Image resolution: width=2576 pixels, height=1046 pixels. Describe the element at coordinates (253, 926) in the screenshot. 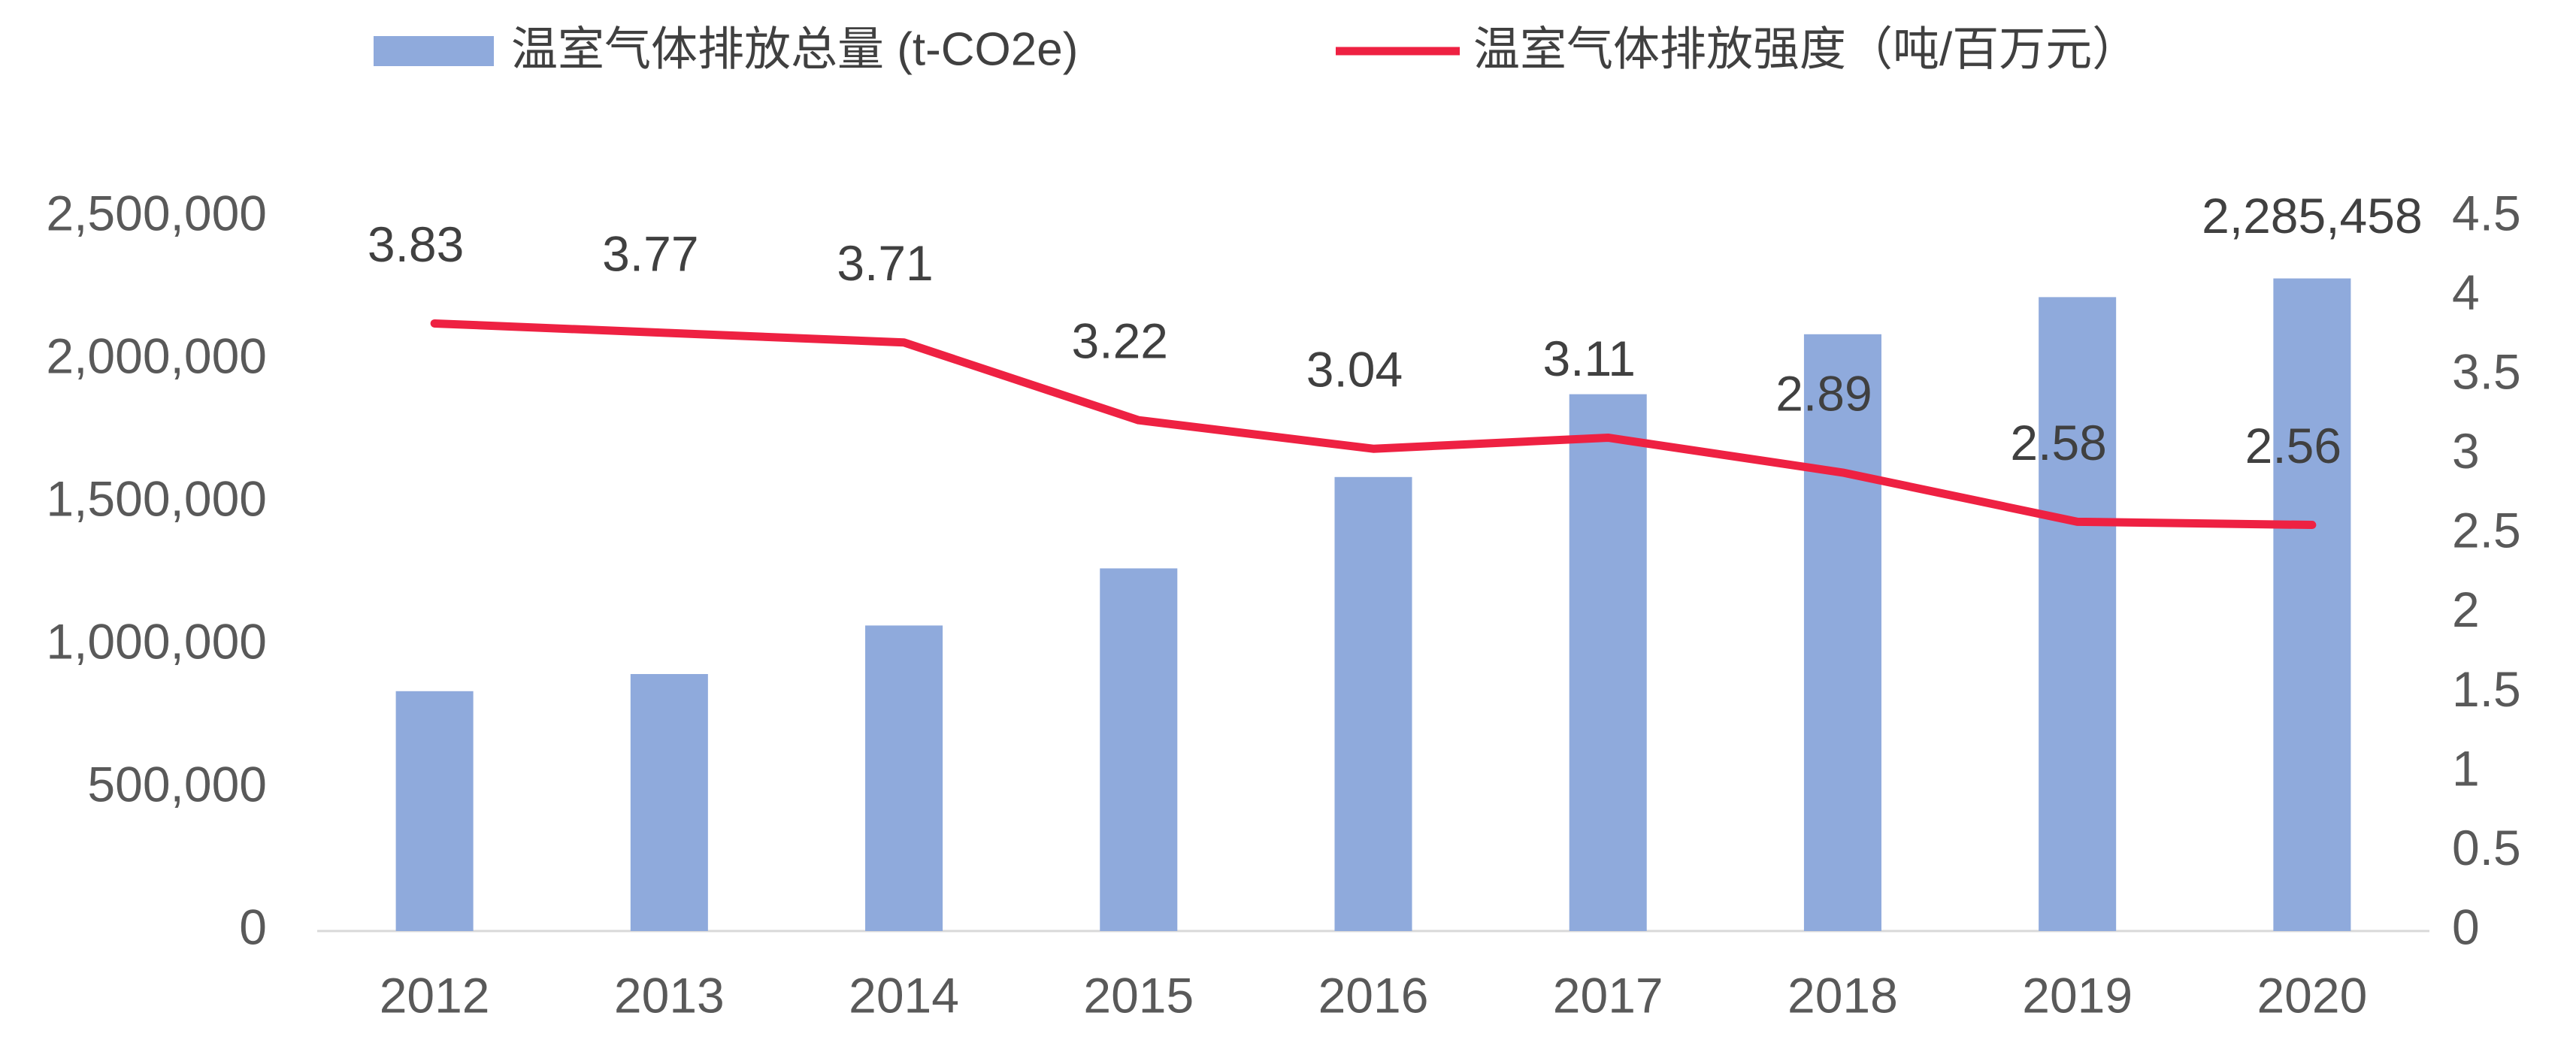

I see `y-tick-label: 0` at that location.